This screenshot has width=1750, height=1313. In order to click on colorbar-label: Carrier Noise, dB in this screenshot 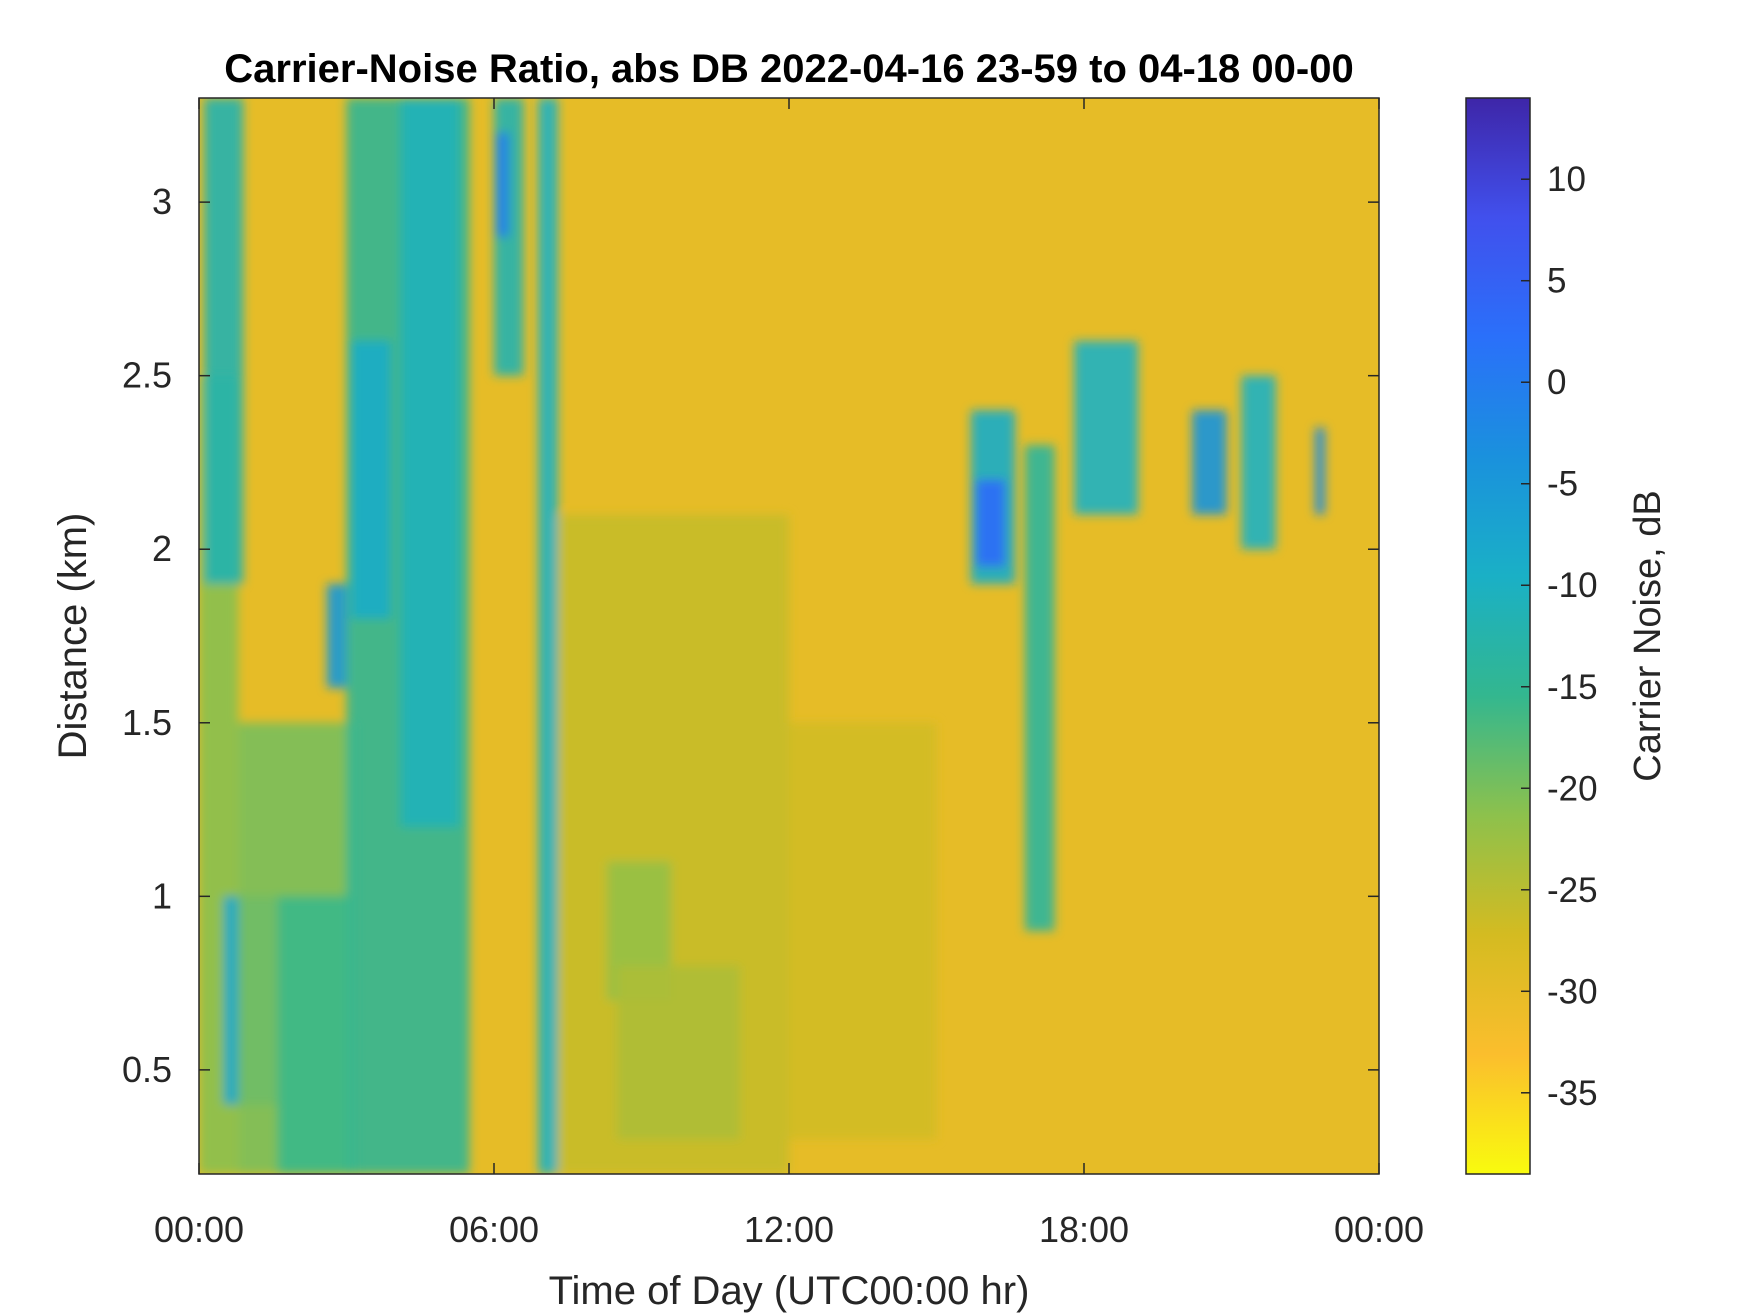, I will do `click(1648, 635)`.